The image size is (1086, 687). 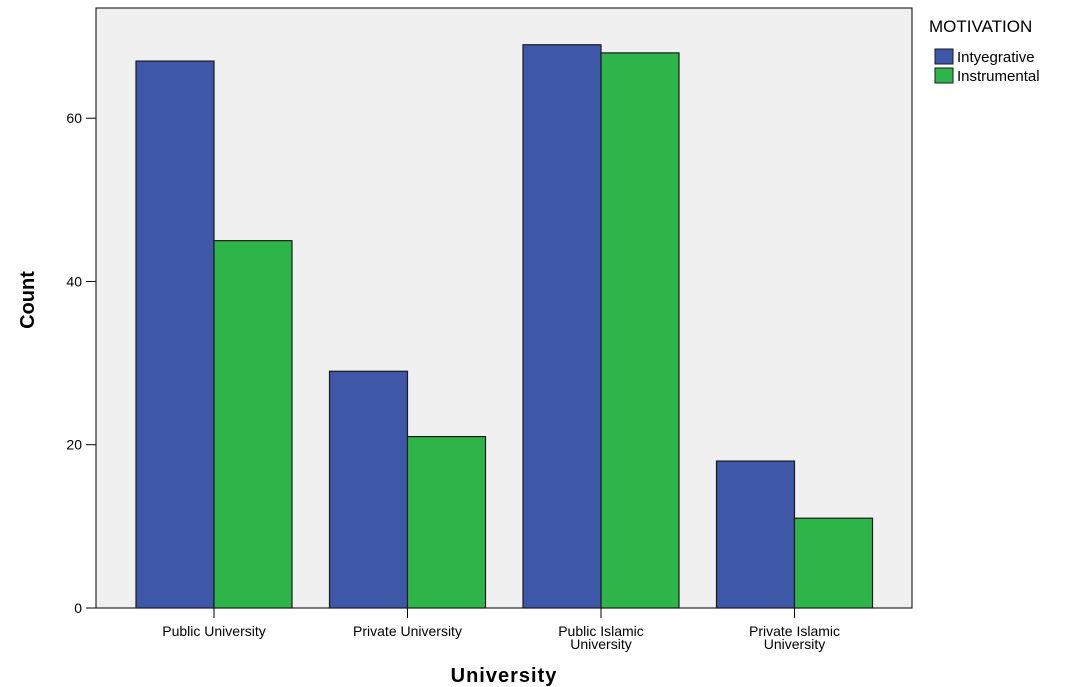 I want to click on legend-label-instrumental: Instrumental, so click(x=998, y=76).